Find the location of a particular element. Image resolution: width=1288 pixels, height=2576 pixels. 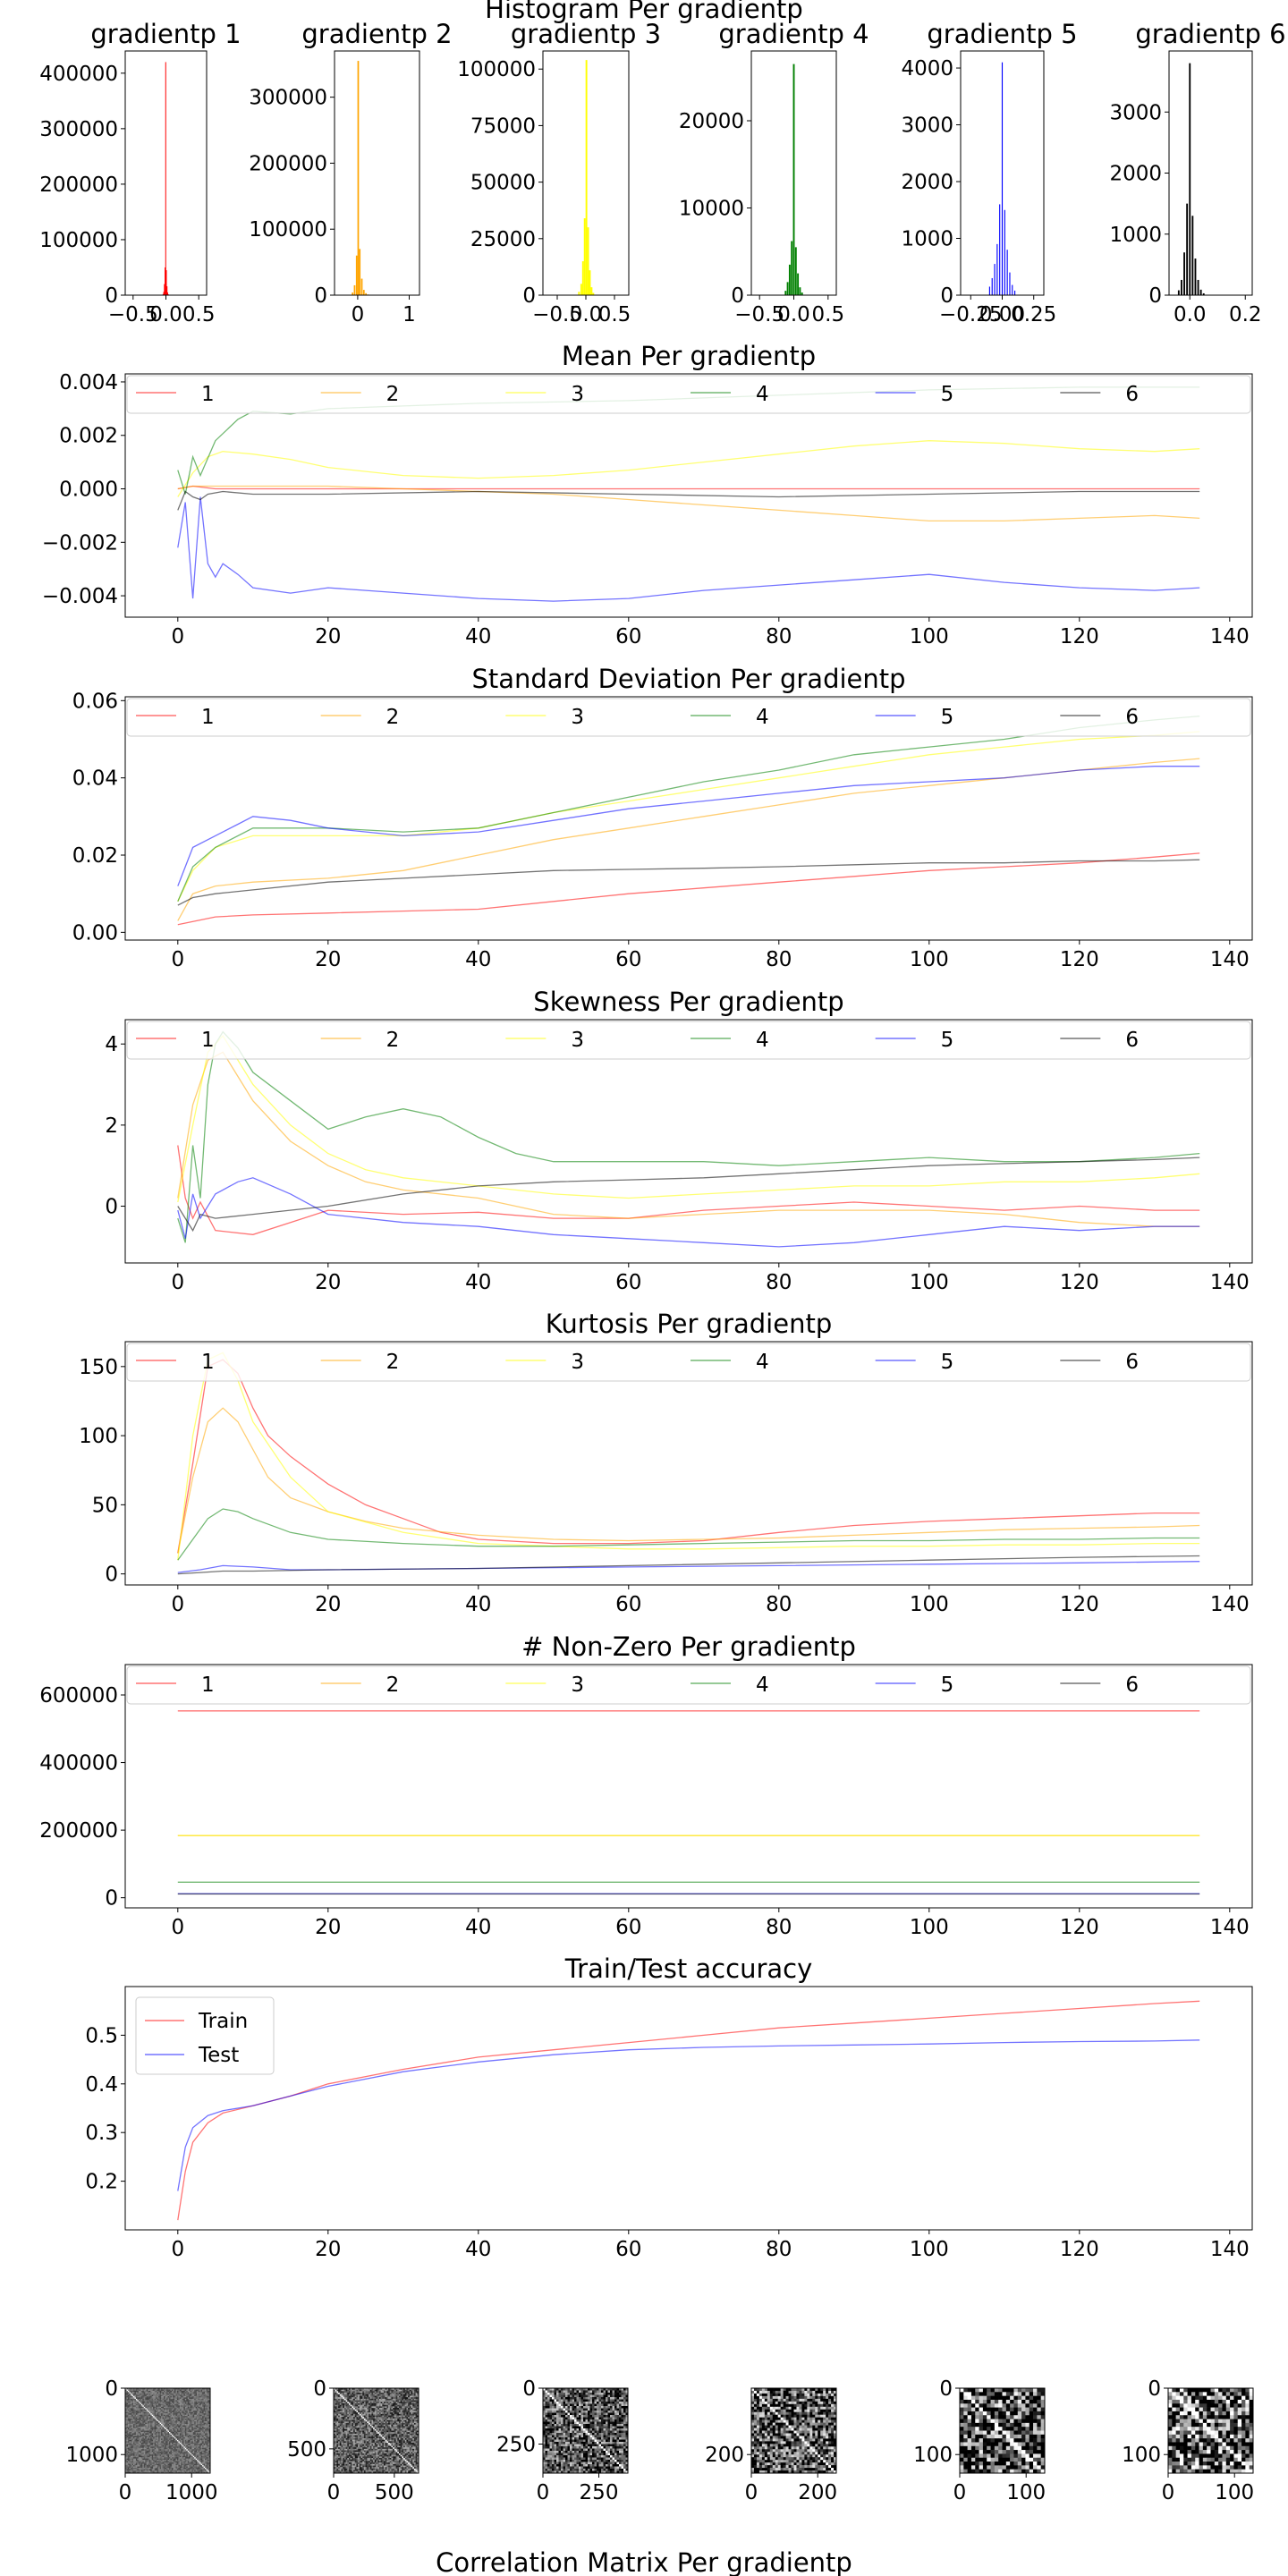

x-tick-label: 80 is located at coordinates (779, 636).